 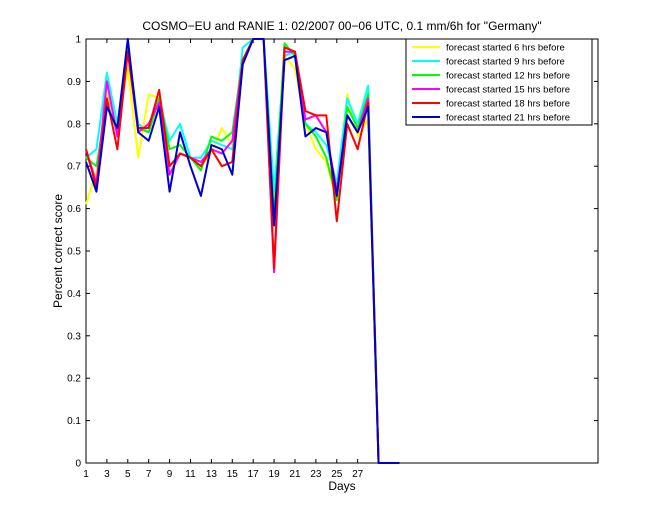 What do you see at coordinates (316, 474) in the screenshot?
I see `x-tick-label: 23` at bounding box center [316, 474].